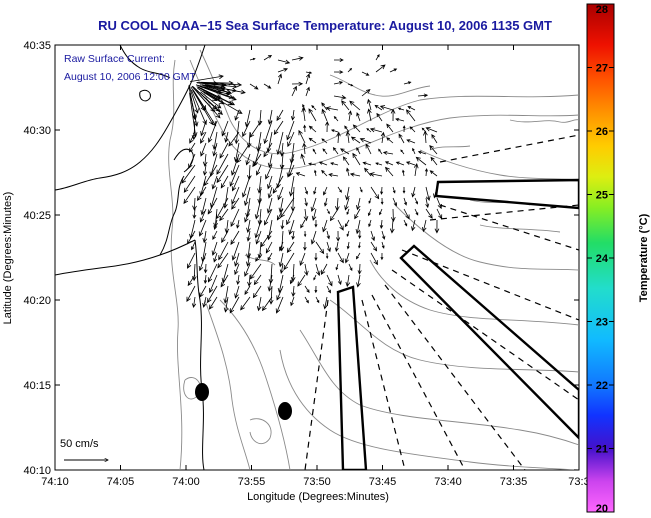 Image resolution: width=651 pixels, height=518 pixels. What do you see at coordinates (383, 482) in the screenshot?
I see `x-tick-label: 73:45` at bounding box center [383, 482].